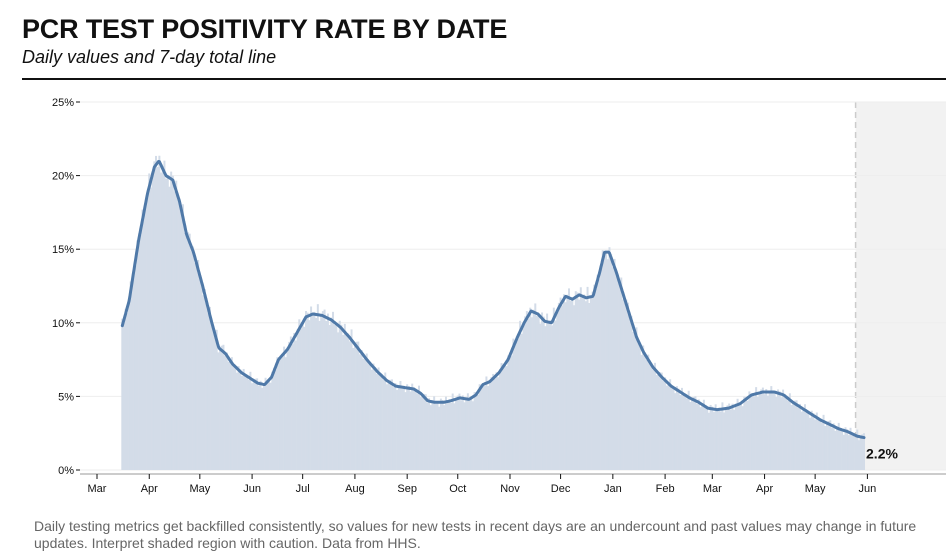  What do you see at coordinates (900, 286) in the screenshot?
I see `backfill-shaded-region` at bounding box center [900, 286].